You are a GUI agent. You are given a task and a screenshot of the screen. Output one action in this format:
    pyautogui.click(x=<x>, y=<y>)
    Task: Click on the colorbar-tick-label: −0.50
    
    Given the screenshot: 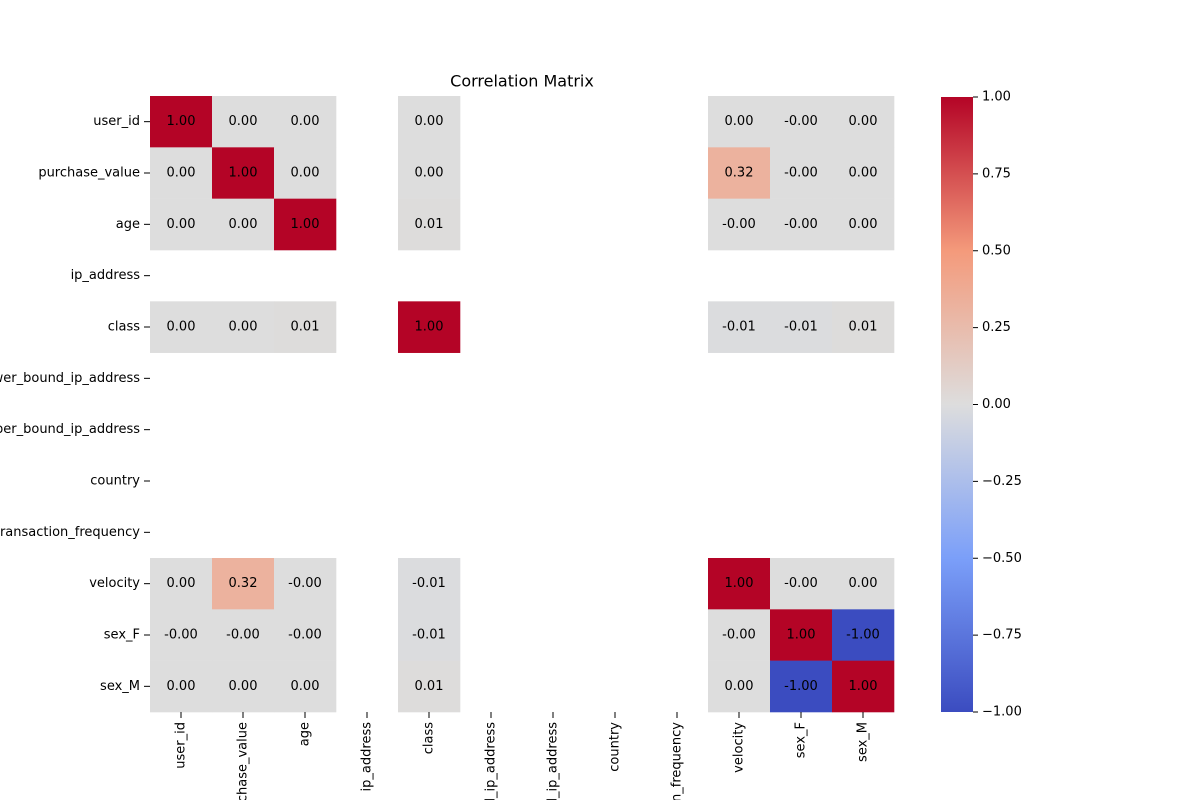 What is the action you would take?
    pyautogui.click(x=1002, y=558)
    